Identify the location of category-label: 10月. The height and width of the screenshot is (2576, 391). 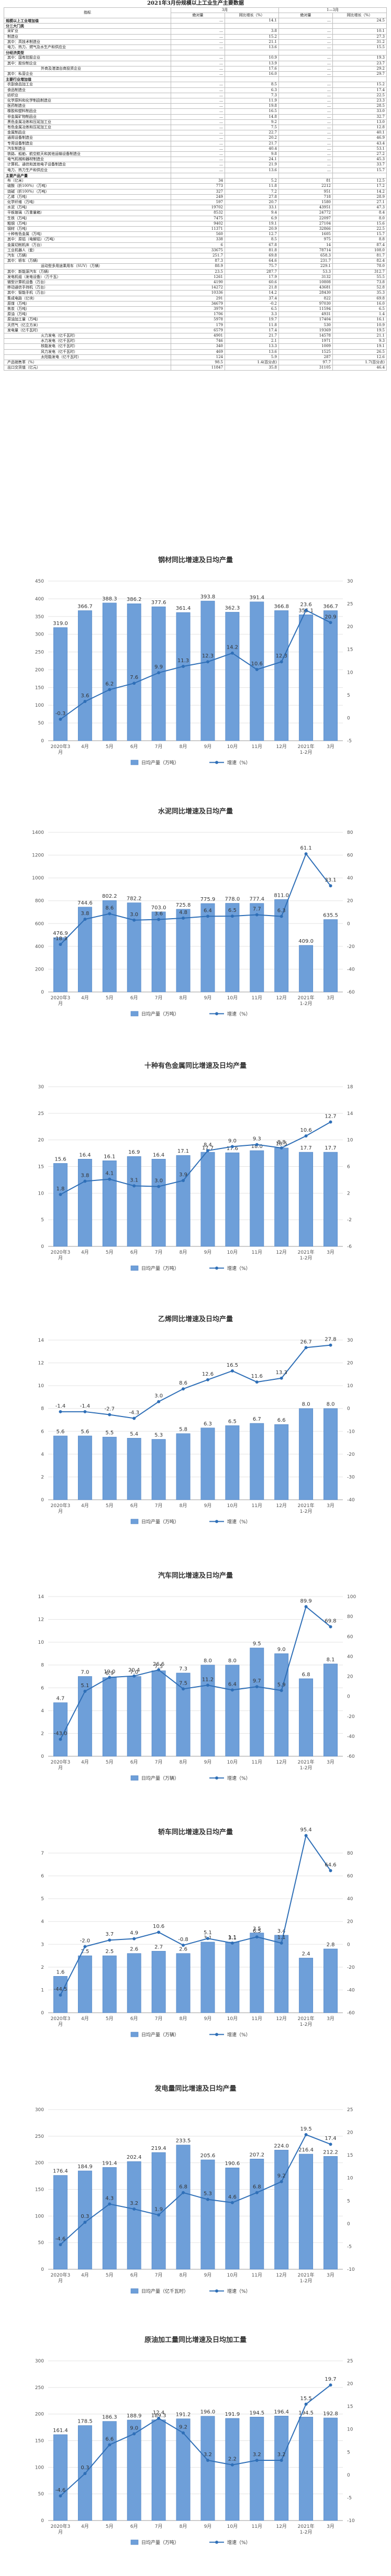
(232, 1252).